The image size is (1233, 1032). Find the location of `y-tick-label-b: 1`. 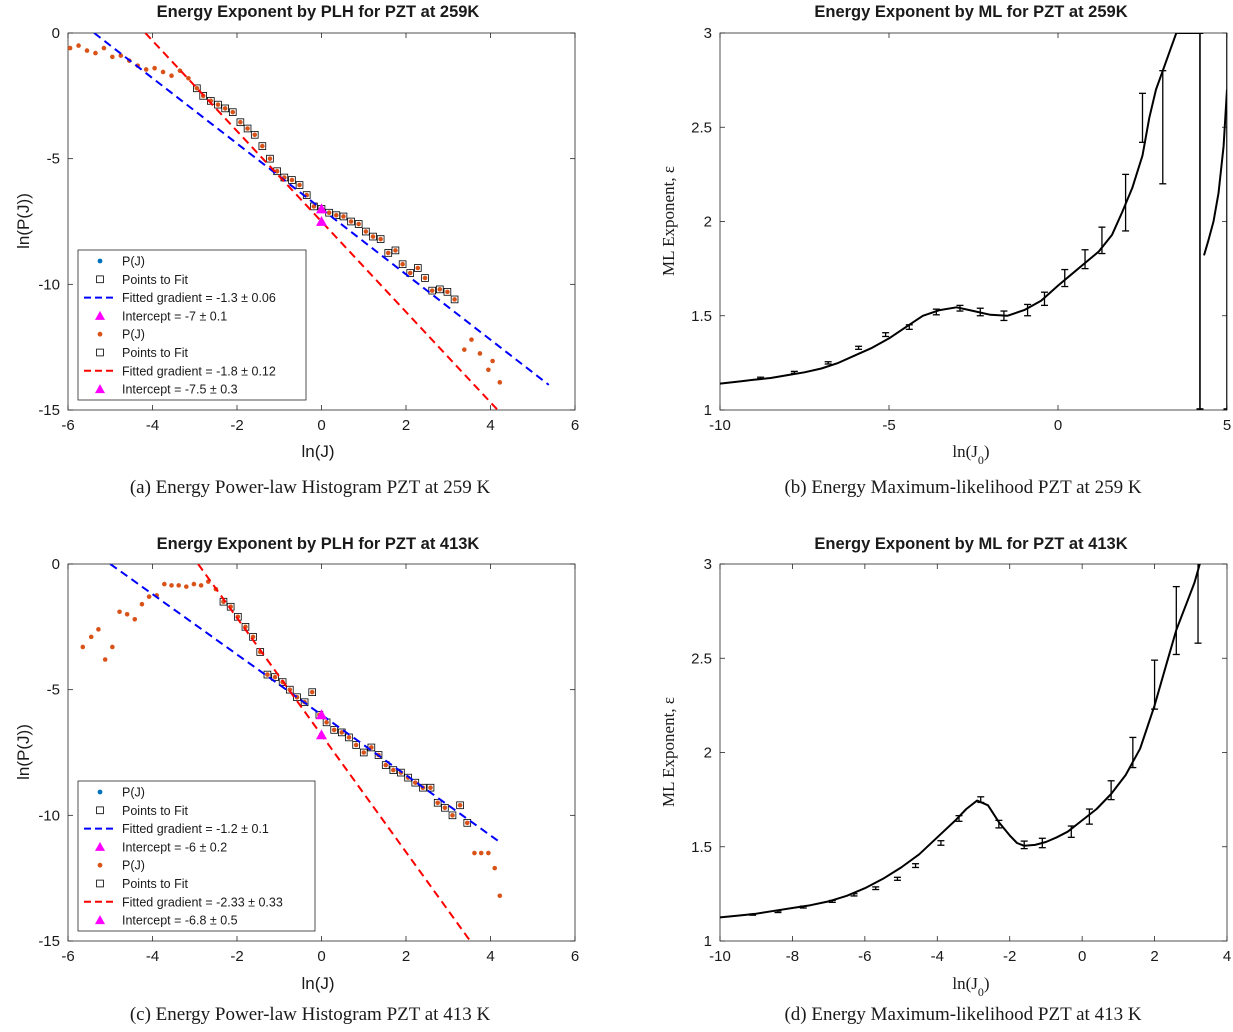

y-tick-label-b: 1 is located at coordinates (708, 410).